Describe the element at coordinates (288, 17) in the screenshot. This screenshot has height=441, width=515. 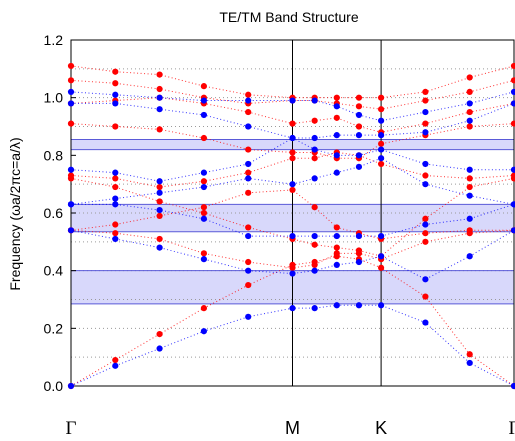
I see `chart-title: TE/TM Band Structure` at that location.